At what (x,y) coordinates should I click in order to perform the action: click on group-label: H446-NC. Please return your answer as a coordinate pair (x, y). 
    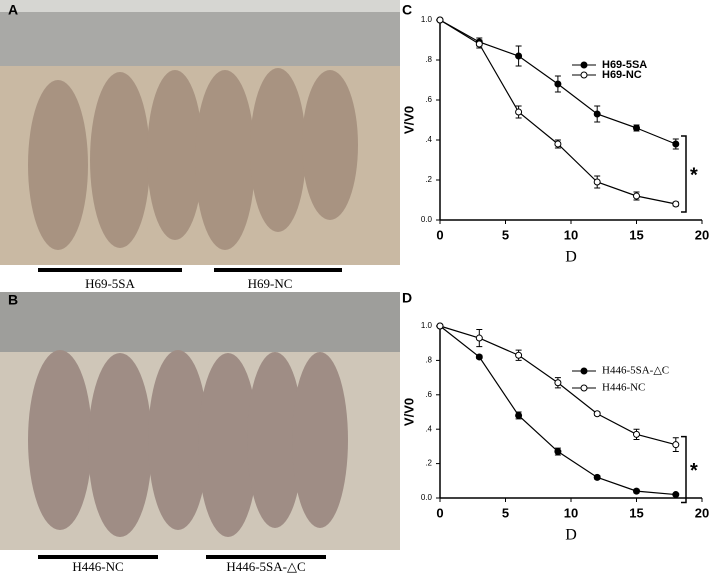
    Looking at the image, I should click on (97, 566).